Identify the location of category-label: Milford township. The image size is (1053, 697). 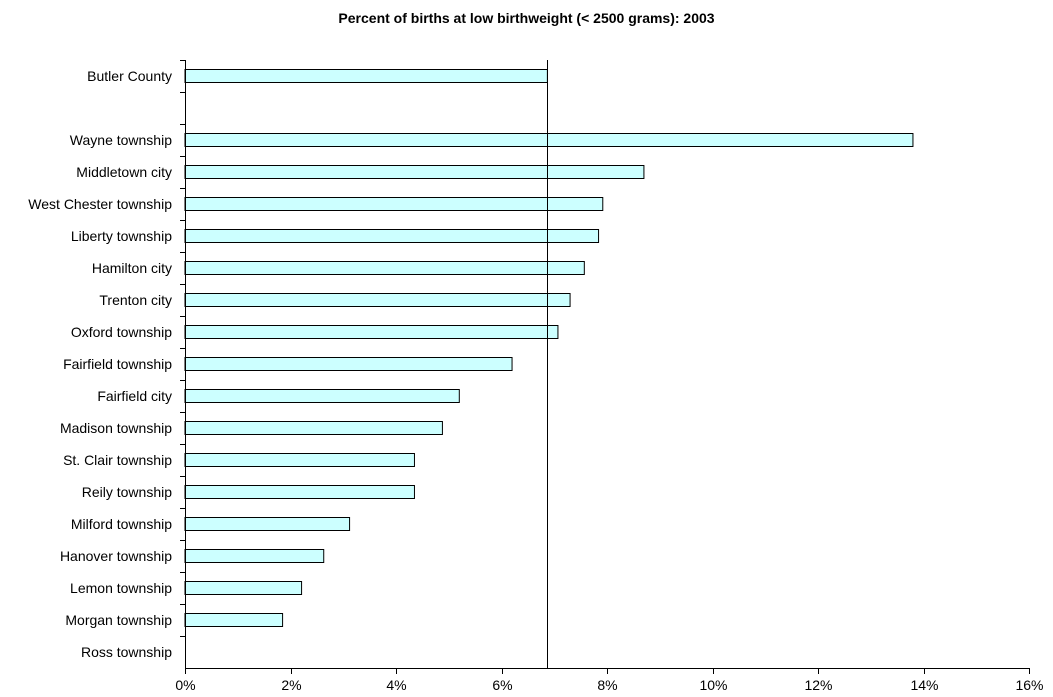
(121, 524).